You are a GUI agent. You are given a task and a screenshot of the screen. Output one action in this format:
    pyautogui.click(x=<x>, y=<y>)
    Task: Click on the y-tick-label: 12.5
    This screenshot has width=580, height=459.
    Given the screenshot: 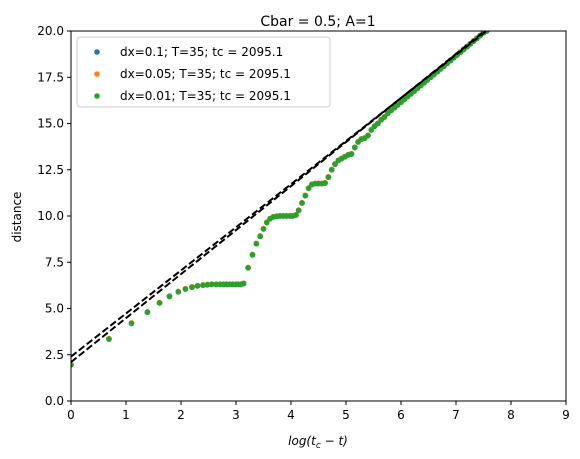 What is the action you would take?
    pyautogui.click(x=50, y=170)
    